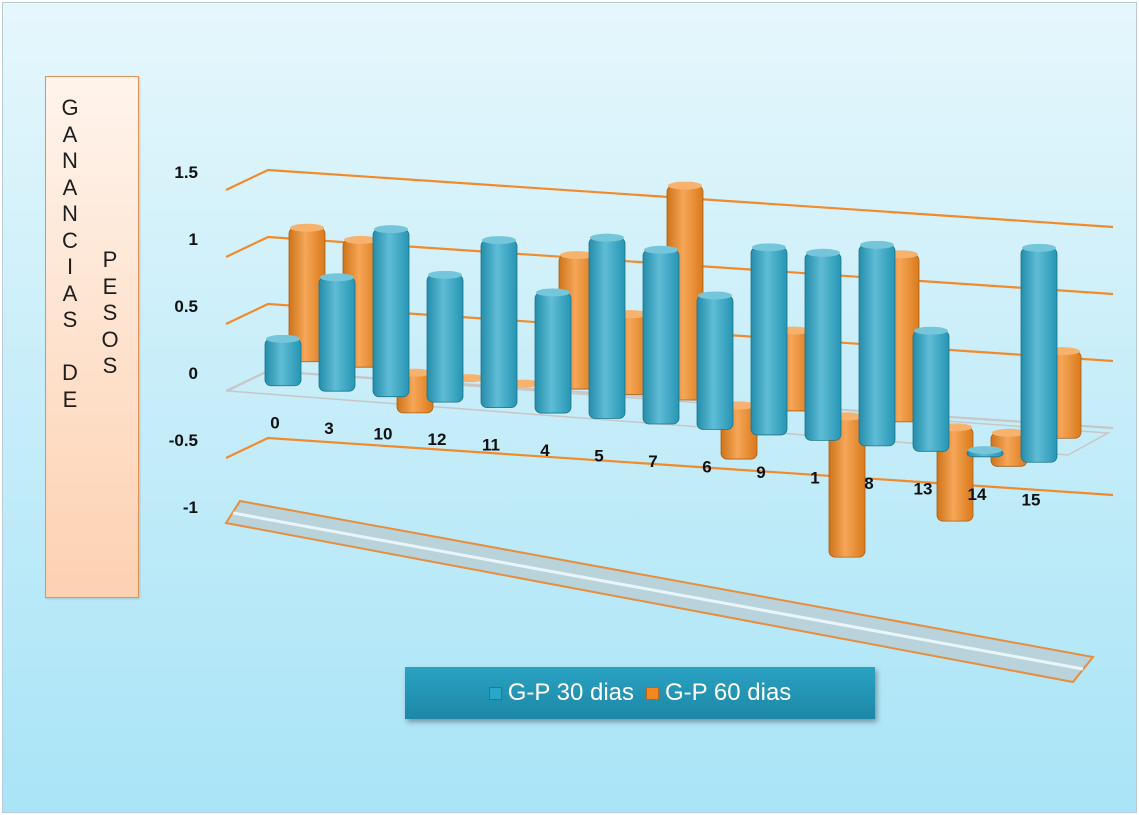 Image resolution: width=1139 pixels, height=815 pixels. Describe the element at coordinates (70, 107) in the screenshot. I see `ylabel-1-letter-0: G` at that location.